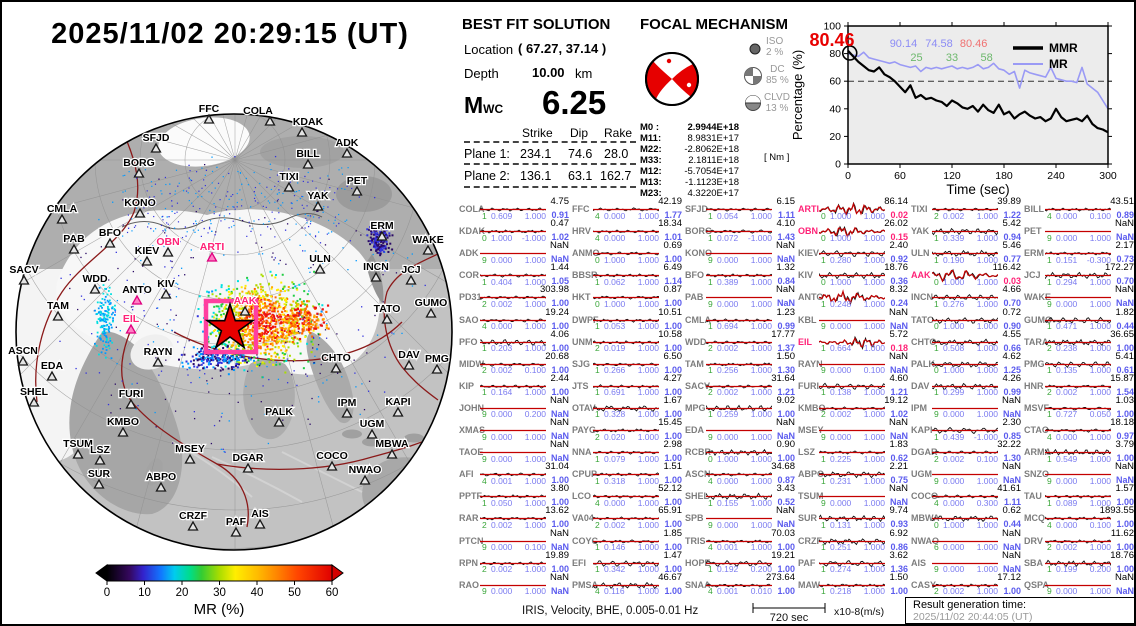 Image resolution: width=1136 pixels, height=626 pixels. I want to click on waveform-cell-DGAR: DGAR 32.22 2 0.002 0.100 1.30, so click(966, 451).